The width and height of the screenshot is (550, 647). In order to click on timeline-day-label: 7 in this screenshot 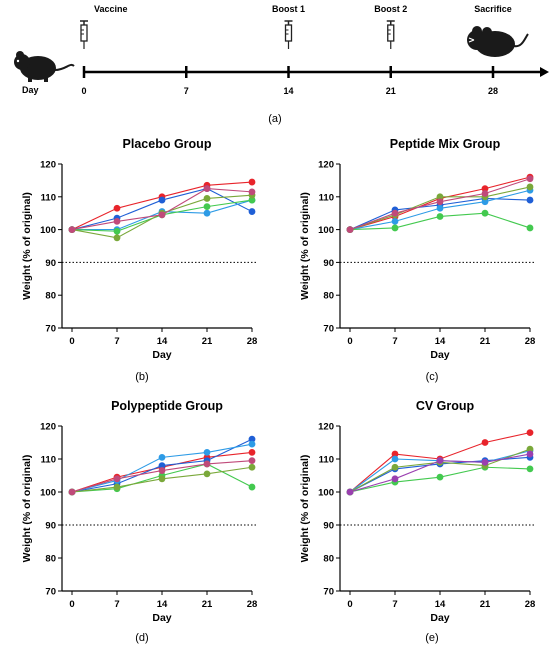, I will do `click(186, 91)`.